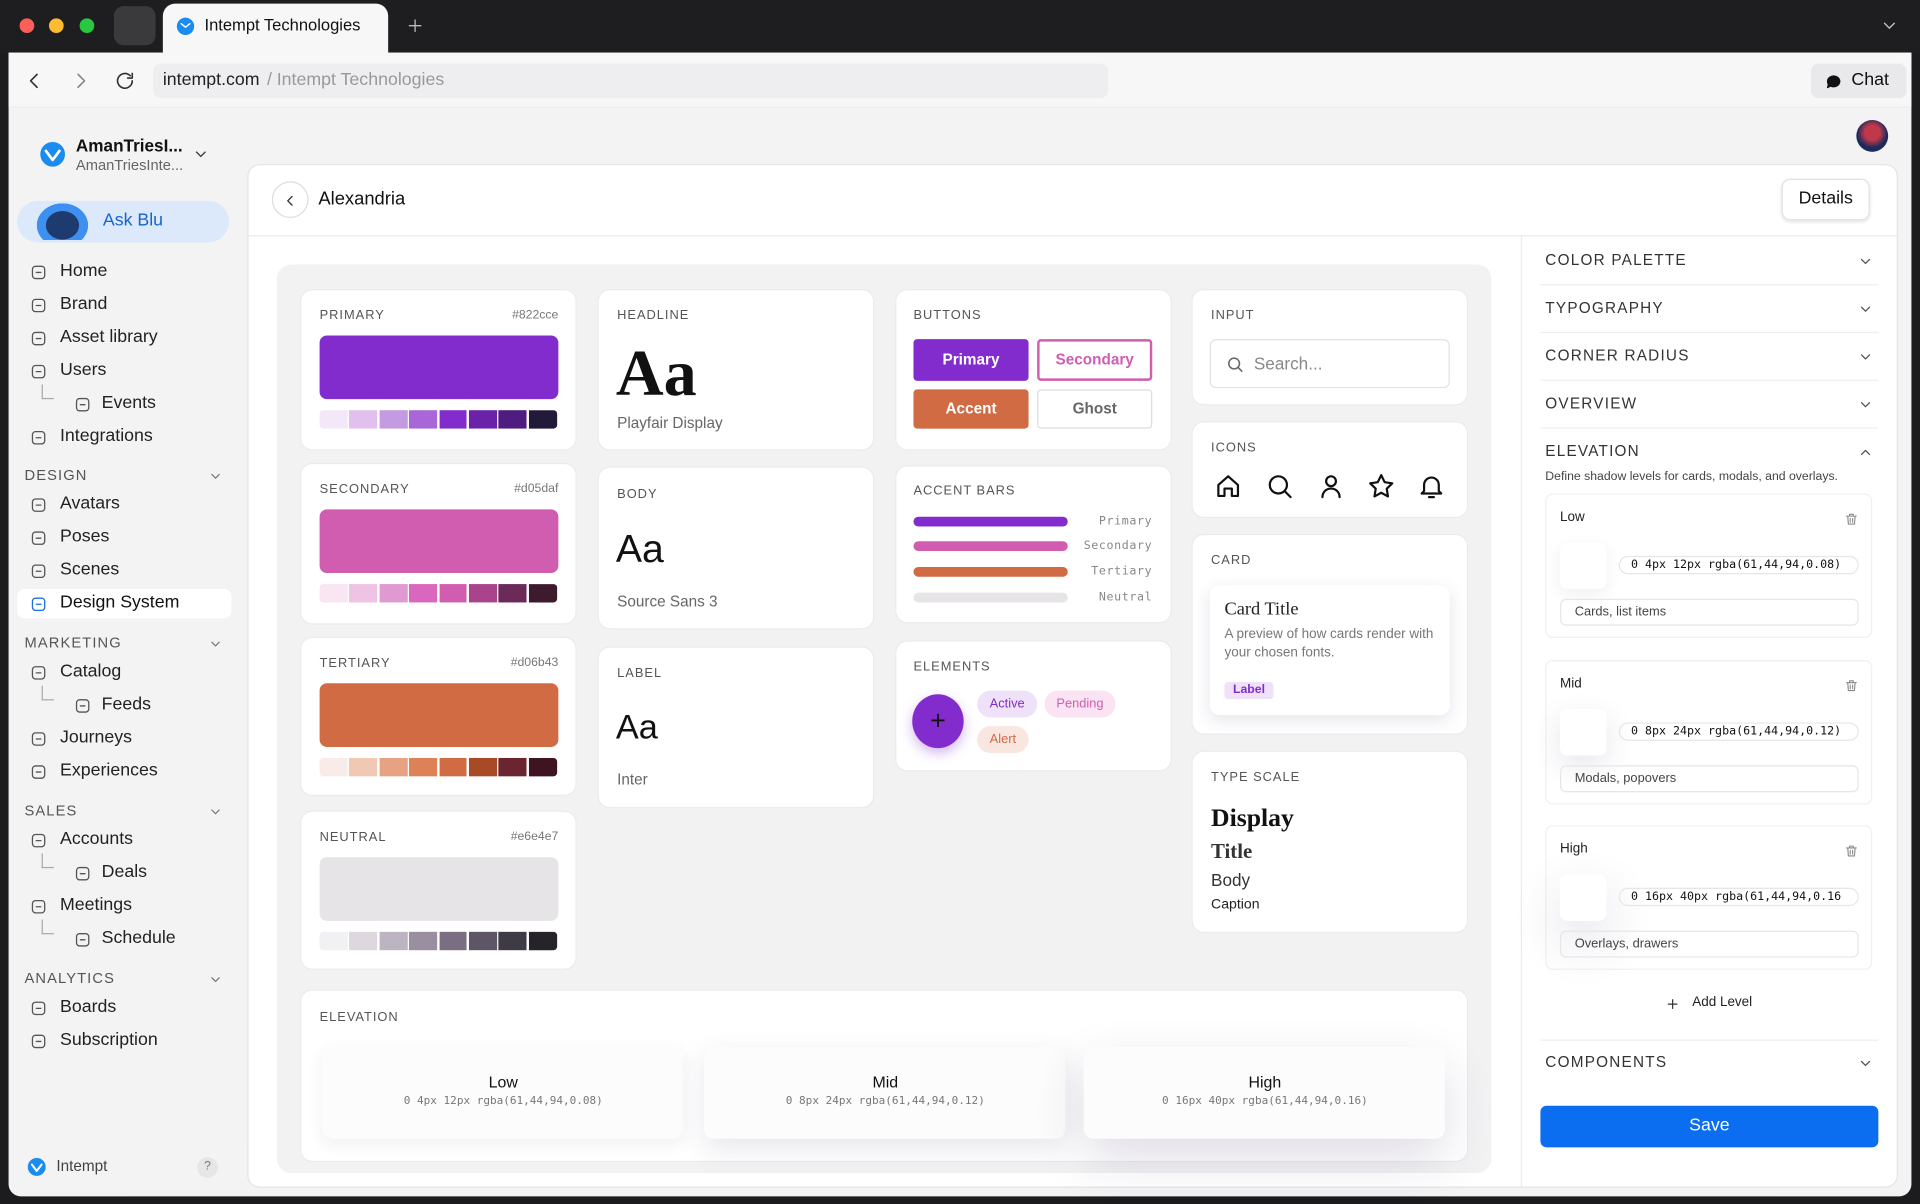 The image size is (1920, 1204). Describe the element at coordinates (47, 861) in the screenshot. I see `nav-tree-line` at that location.